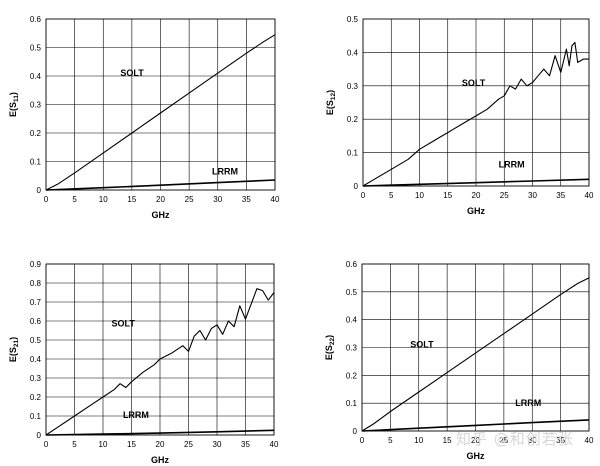  Describe the element at coordinates (36, 264) in the screenshot. I see `y-tick-label: 0.9` at that location.